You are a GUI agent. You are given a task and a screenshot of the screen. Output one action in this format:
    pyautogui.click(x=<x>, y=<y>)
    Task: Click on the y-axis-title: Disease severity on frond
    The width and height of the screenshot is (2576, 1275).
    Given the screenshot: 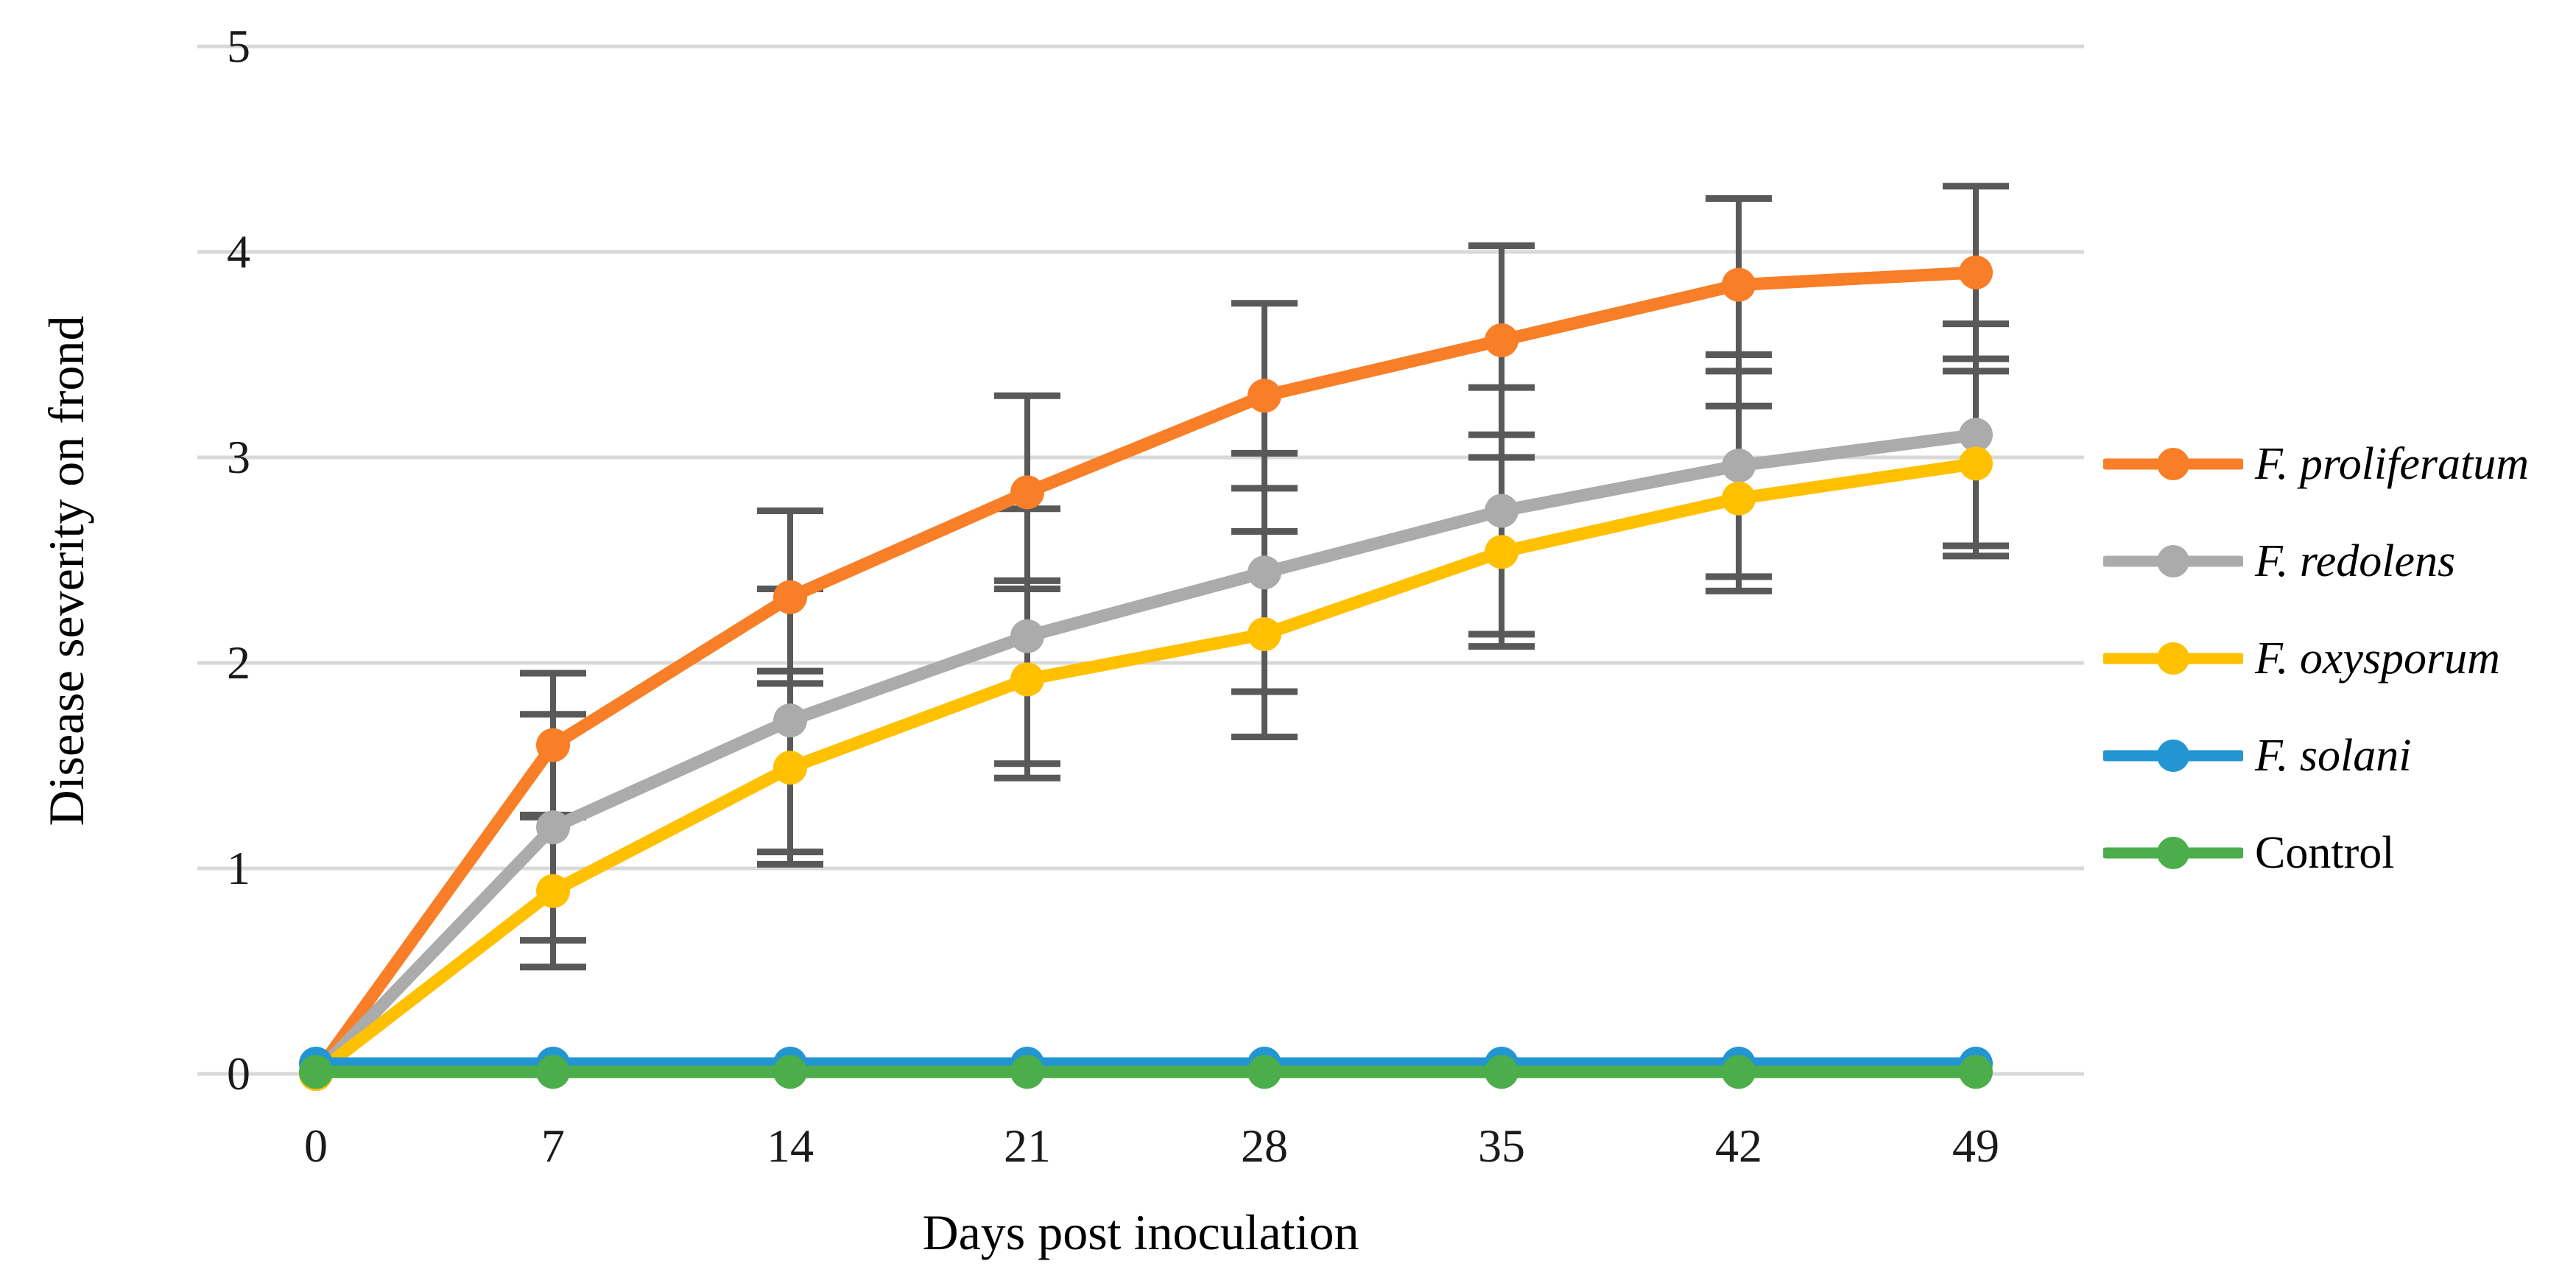 What is the action you would take?
    pyautogui.click(x=66, y=570)
    